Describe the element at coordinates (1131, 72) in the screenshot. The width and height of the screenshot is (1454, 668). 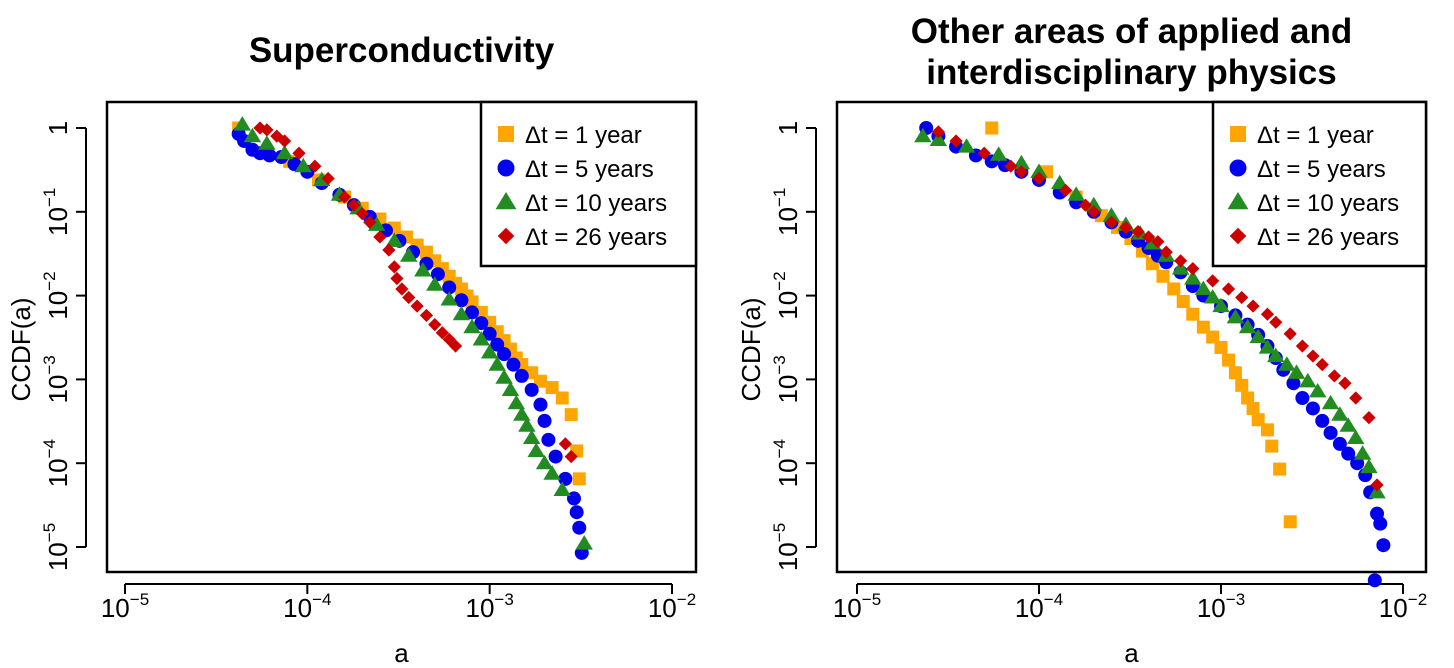
I see `chart-title: interdisciplinary physics` at that location.